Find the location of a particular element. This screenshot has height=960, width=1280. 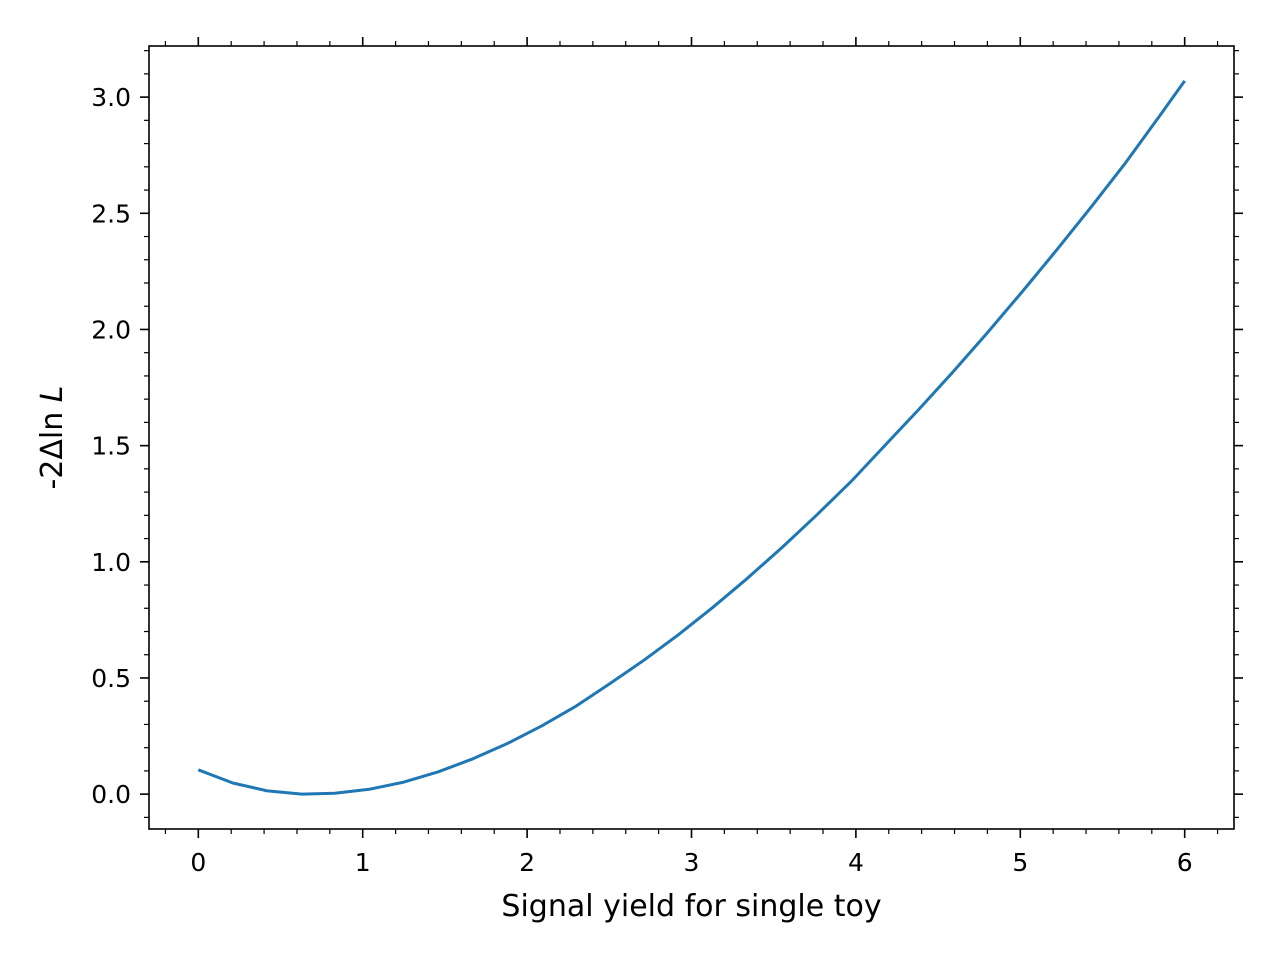

y-tick-label: 1.5 is located at coordinates (111, 446).